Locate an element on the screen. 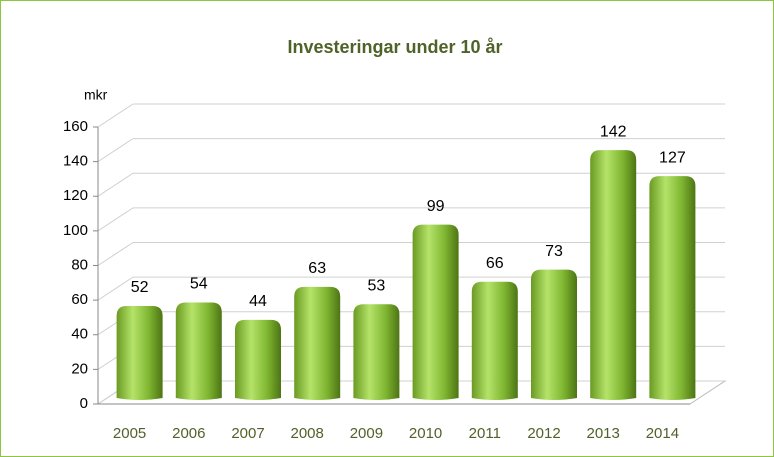 Image resolution: width=774 pixels, height=457 pixels. x-tick-label: 2005 is located at coordinates (129, 433).